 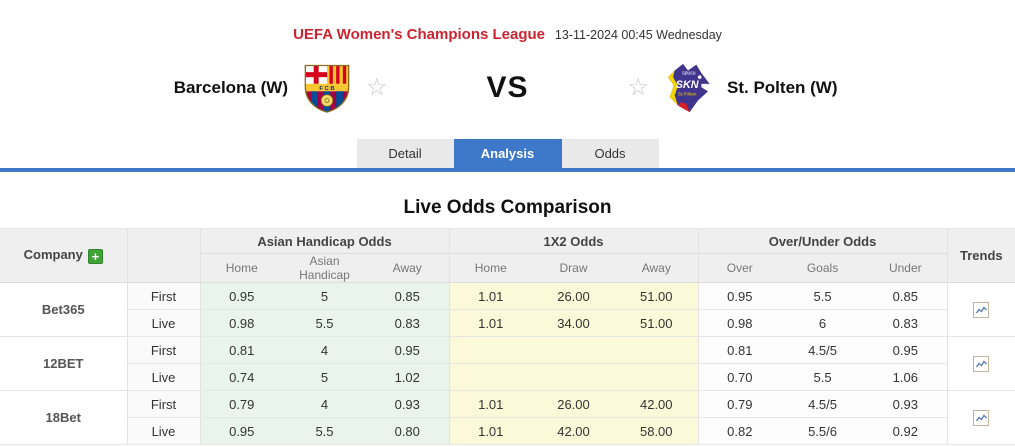 I want to click on away-team-name: St. Polten (W), so click(x=782, y=87).